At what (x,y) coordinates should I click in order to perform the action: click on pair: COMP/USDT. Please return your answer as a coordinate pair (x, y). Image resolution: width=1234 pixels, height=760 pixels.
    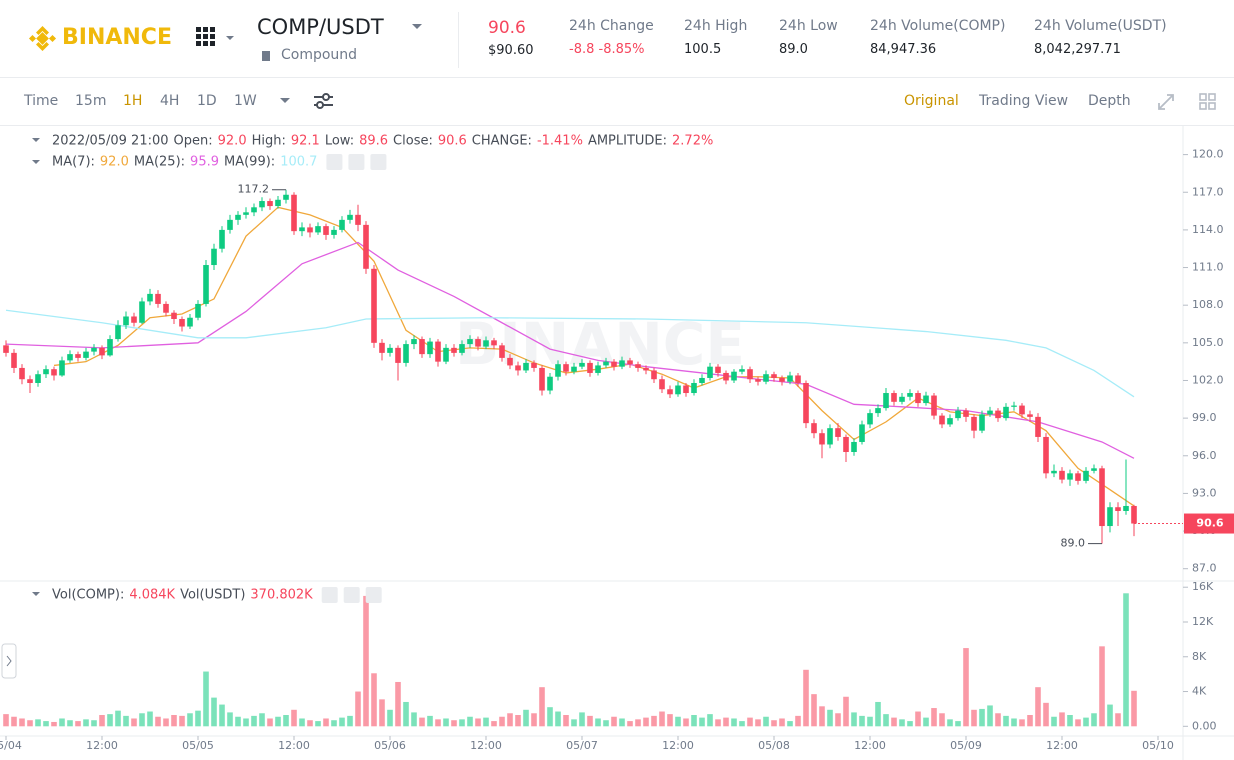
    Looking at the image, I should click on (320, 27).